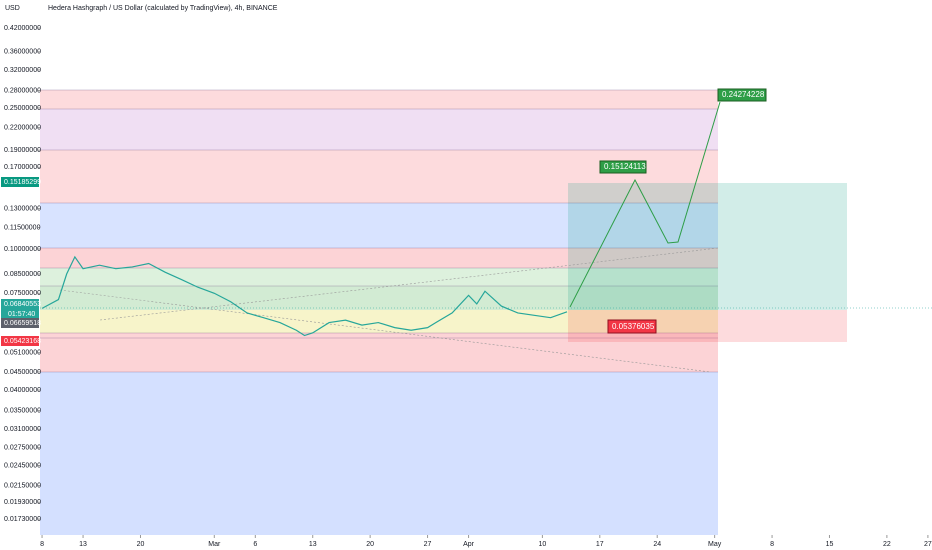 The width and height of the screenshot is (932, 550). I want to click on y-tick-label: 0.08500000, so click(22, 274).